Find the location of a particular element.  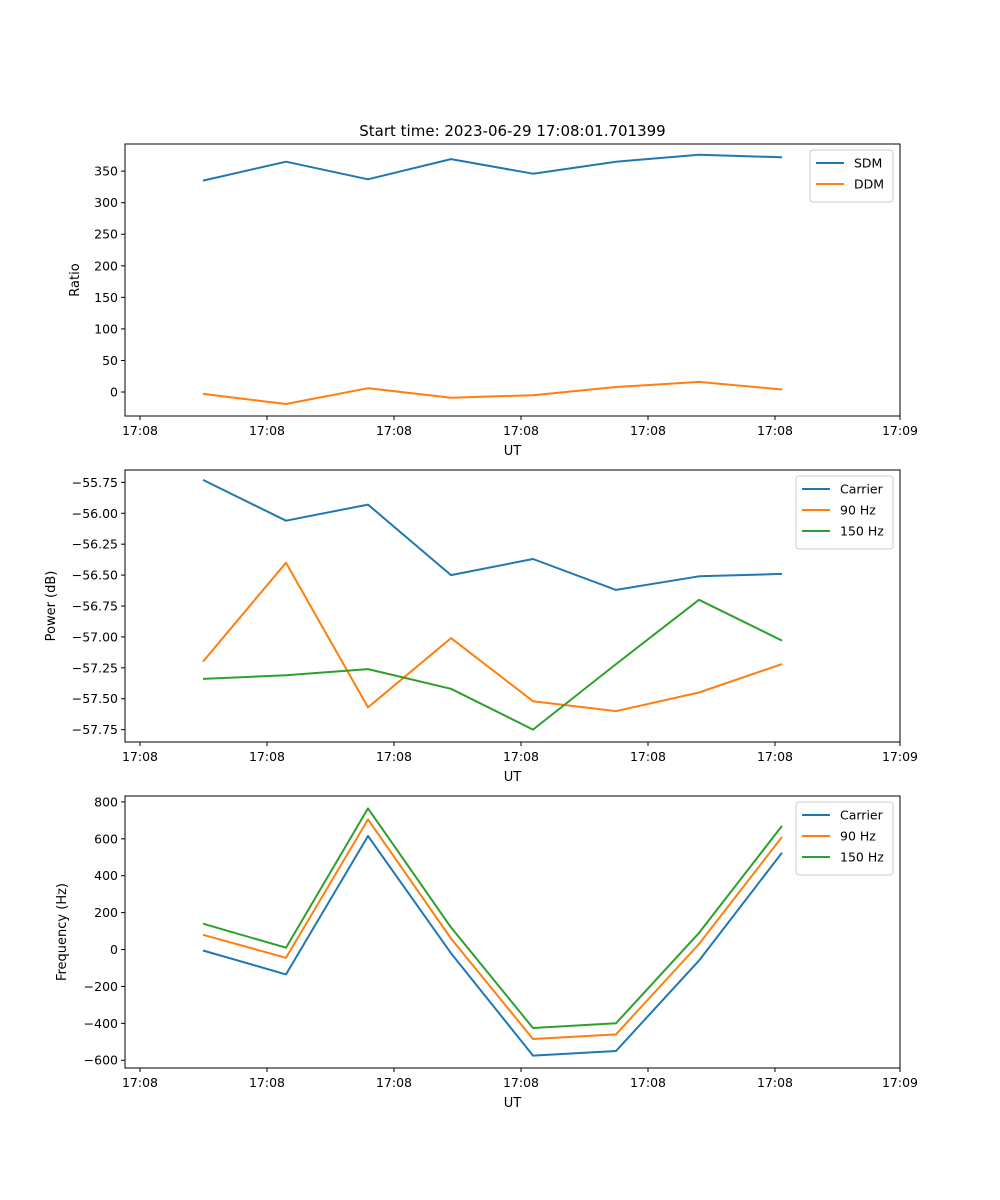

y-tick-label: 100 is located at coordinates (106, 328).